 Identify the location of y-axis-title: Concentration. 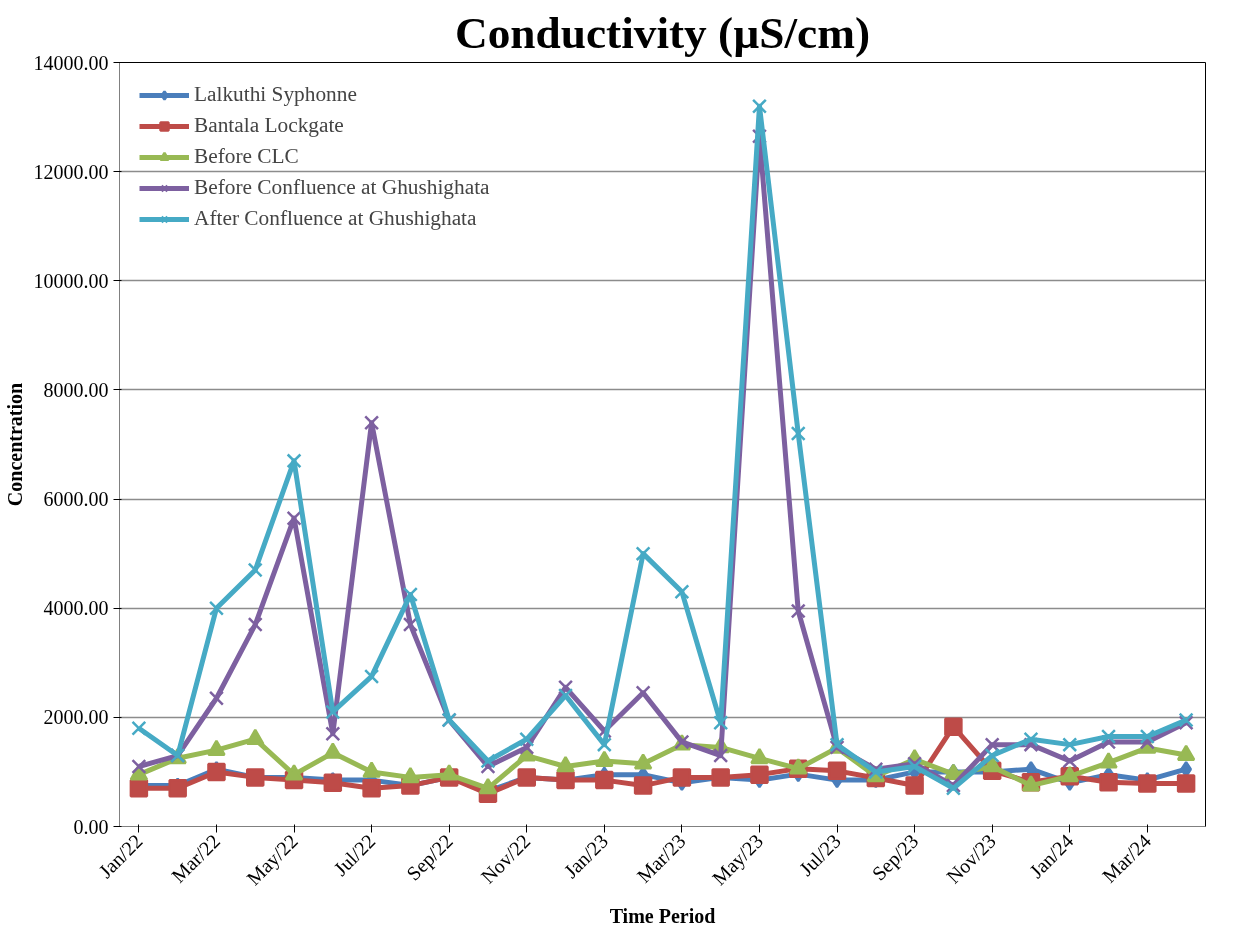
(14, 444).